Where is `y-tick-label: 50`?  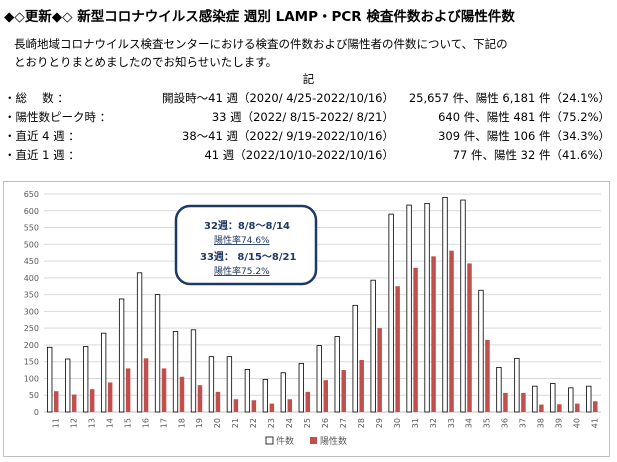 y-tick-label: 50 is located at coordinates (34, 395).